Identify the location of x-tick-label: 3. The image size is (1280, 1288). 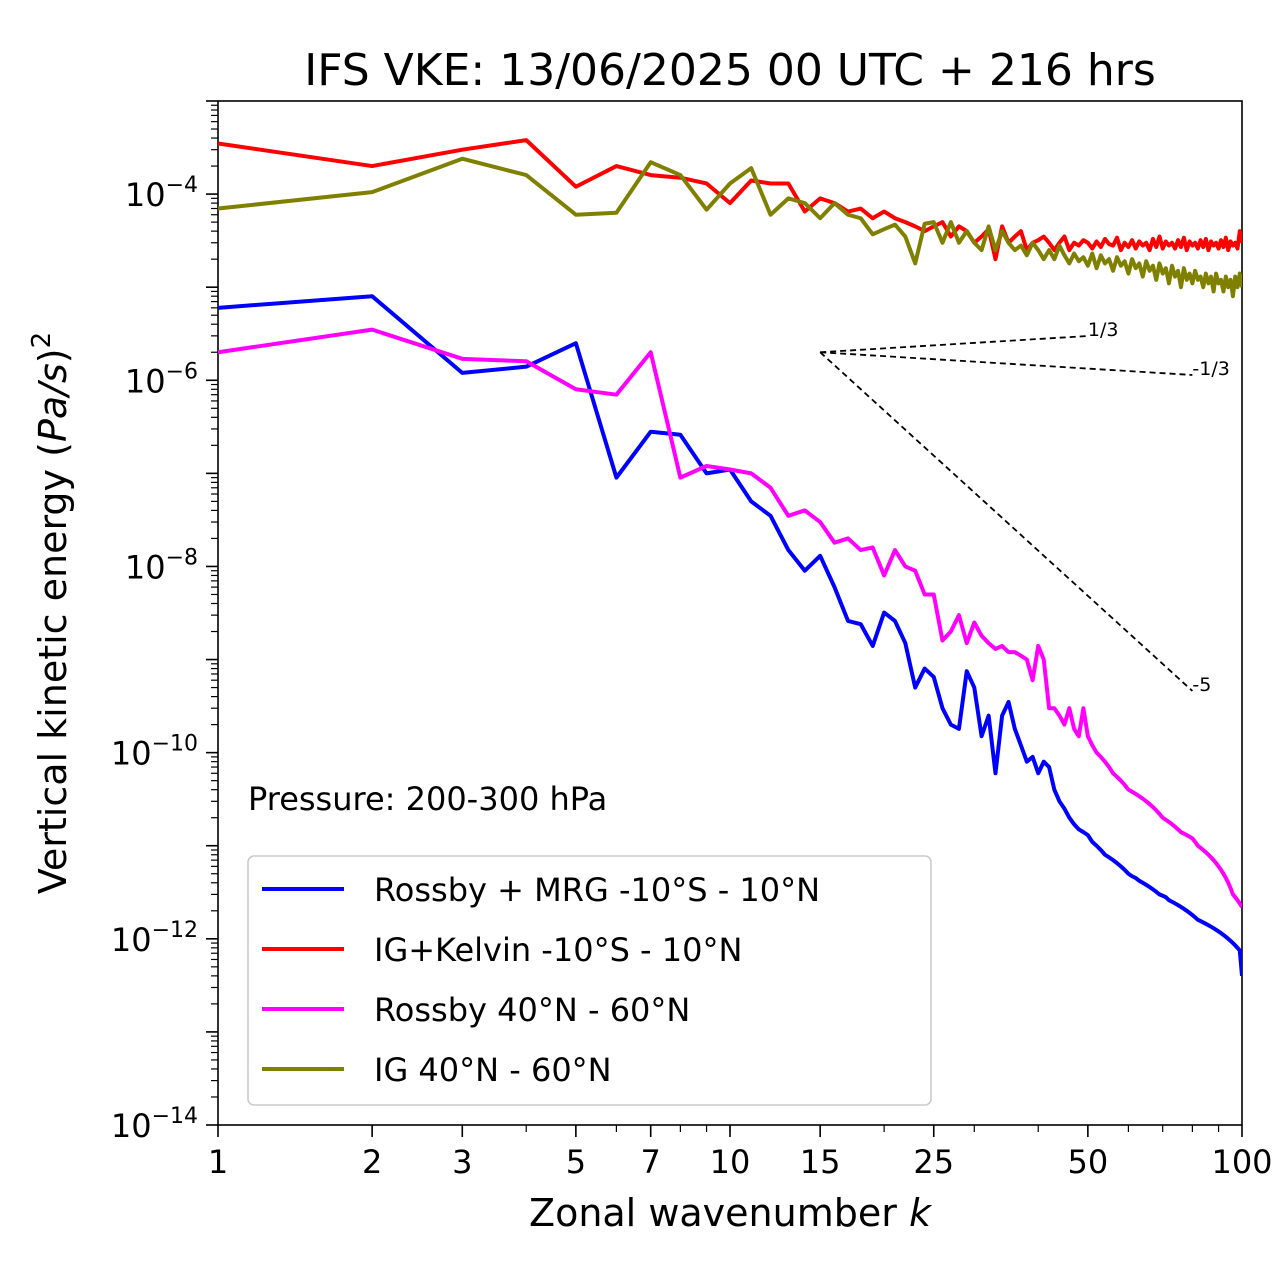
(462, 1162).